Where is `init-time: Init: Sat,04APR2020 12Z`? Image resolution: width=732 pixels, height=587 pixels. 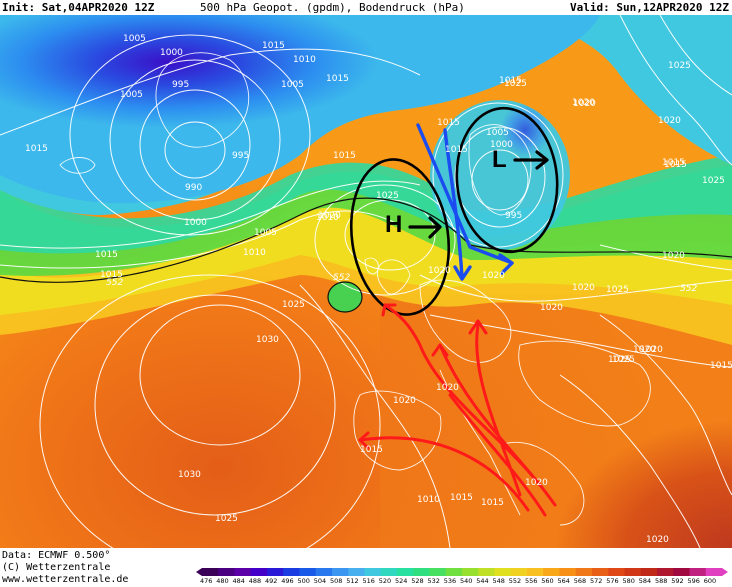 init-time: Init: Sat,04APR2020 12Z is located at coordinates (78, 7).